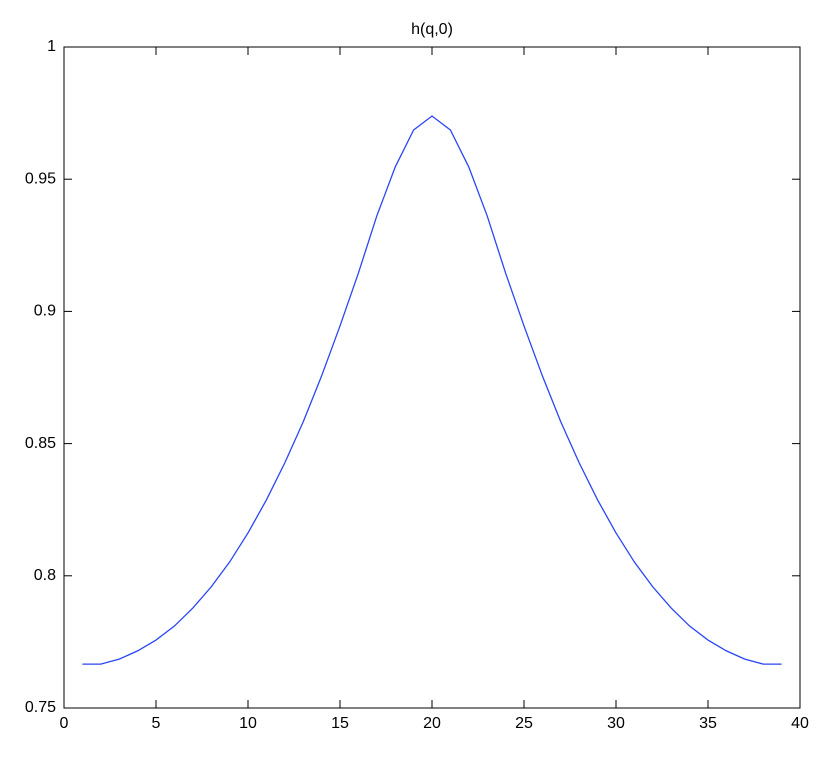 This screenshot has width=830, height=772. Describe the element at coordinates (616, 723) in the screenshot. I see `x-tick-label: 30` at that location.